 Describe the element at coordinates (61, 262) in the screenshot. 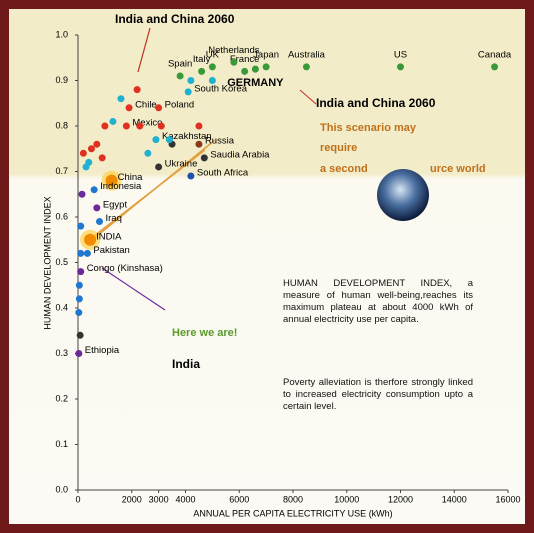

I see `y-tick-label: 0.5` at that location.